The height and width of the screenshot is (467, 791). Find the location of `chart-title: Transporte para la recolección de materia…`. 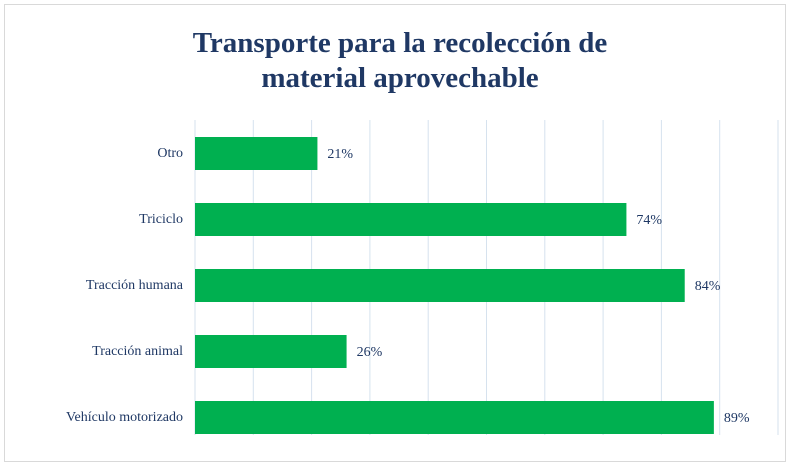

chart-title: Transporte para la recolección de materia… is located at coordinates (400, 60).